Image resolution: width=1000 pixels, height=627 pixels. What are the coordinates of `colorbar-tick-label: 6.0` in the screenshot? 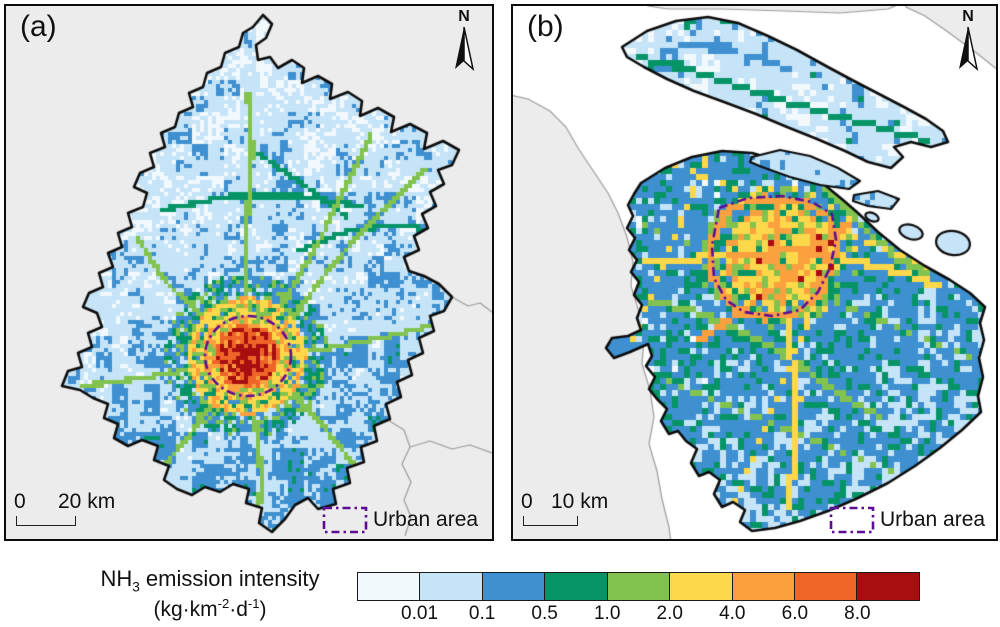 It's located at (795, 613).